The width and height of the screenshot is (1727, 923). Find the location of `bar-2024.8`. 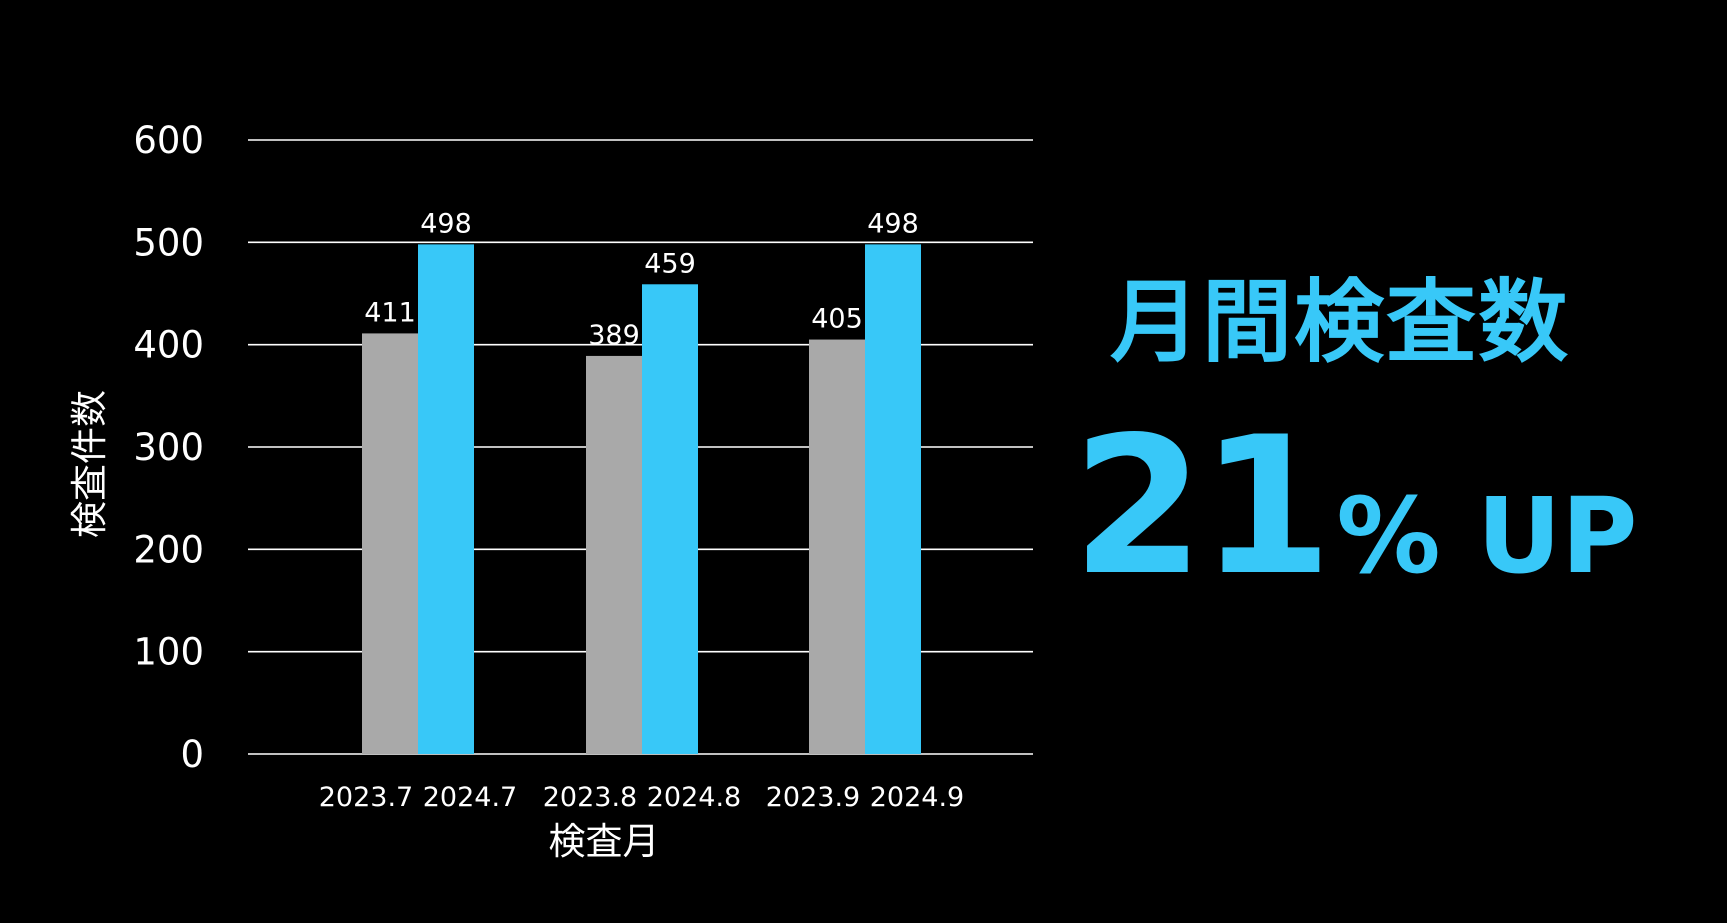

bar-2024.8 is located at coordinates (670, 519).